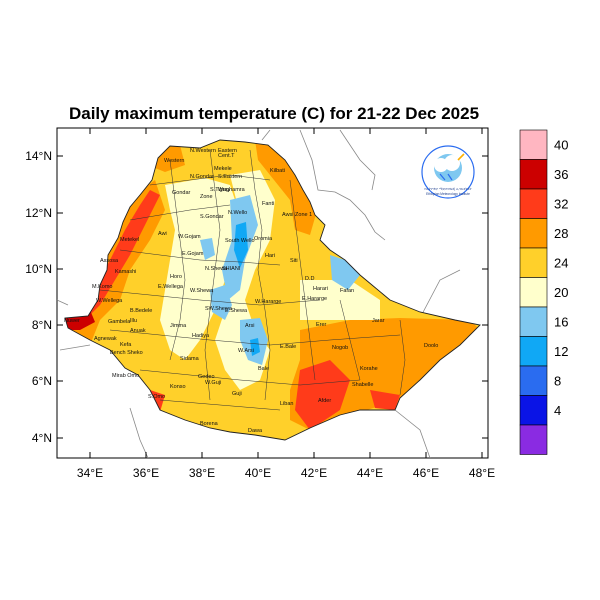 The height and width of the screenshot is (600, 600). Describe the element at coordinates (90, 473) in the screenshot. I see `lon-tick-label: 34°E` at that location.